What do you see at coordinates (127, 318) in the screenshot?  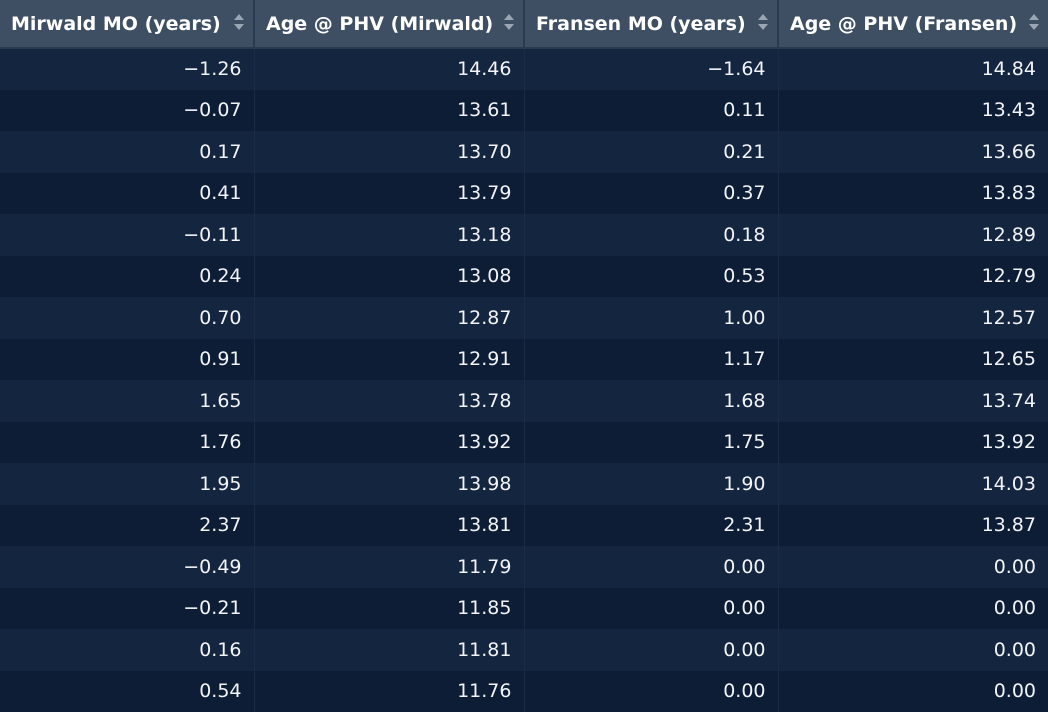 I see `table-cell: 0.70` at bounding box center [127, 318].